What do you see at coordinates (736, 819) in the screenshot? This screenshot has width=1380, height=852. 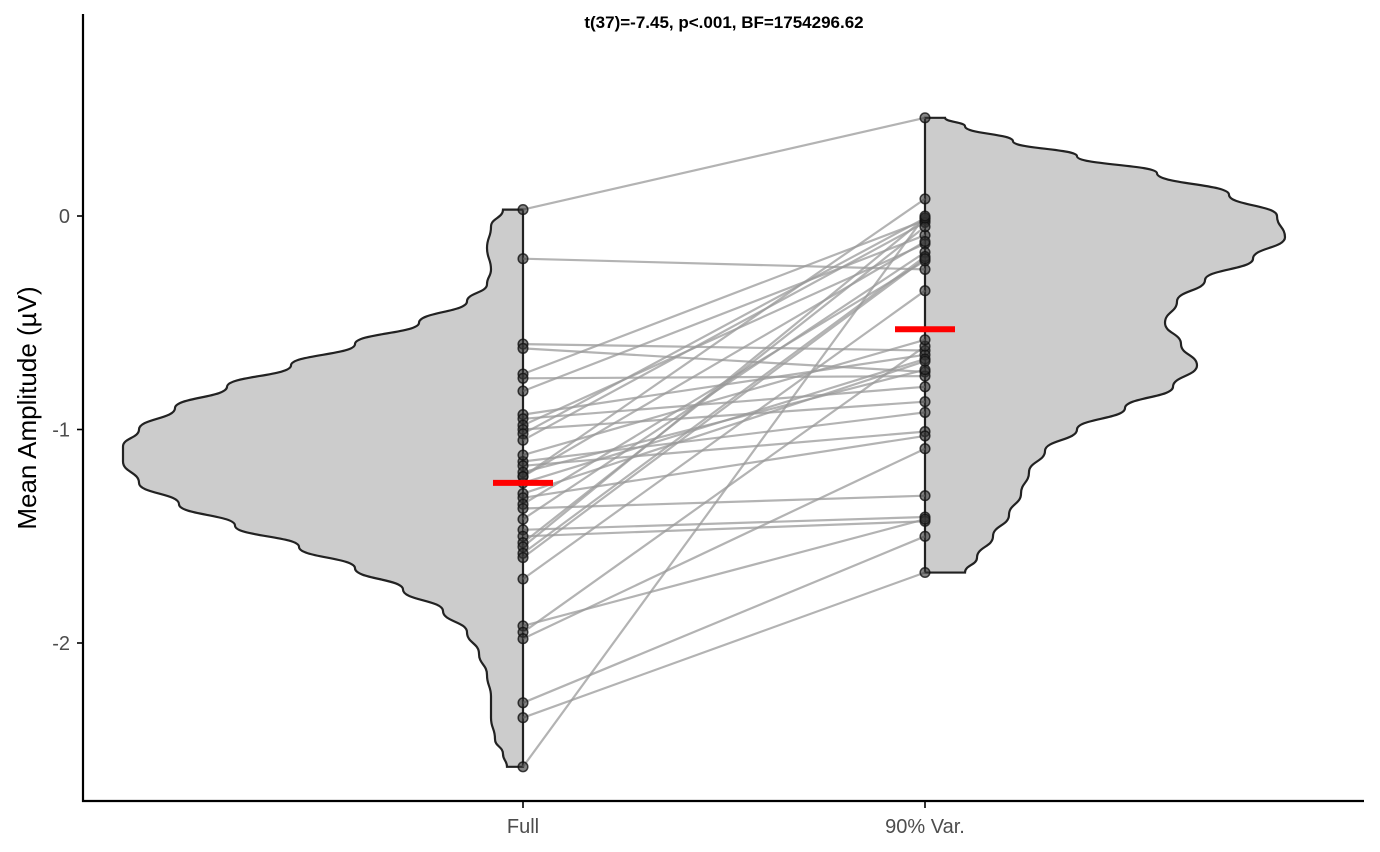 I see `x-axis-ticks: Full 90% Var.` at bounding box center [736, 819].